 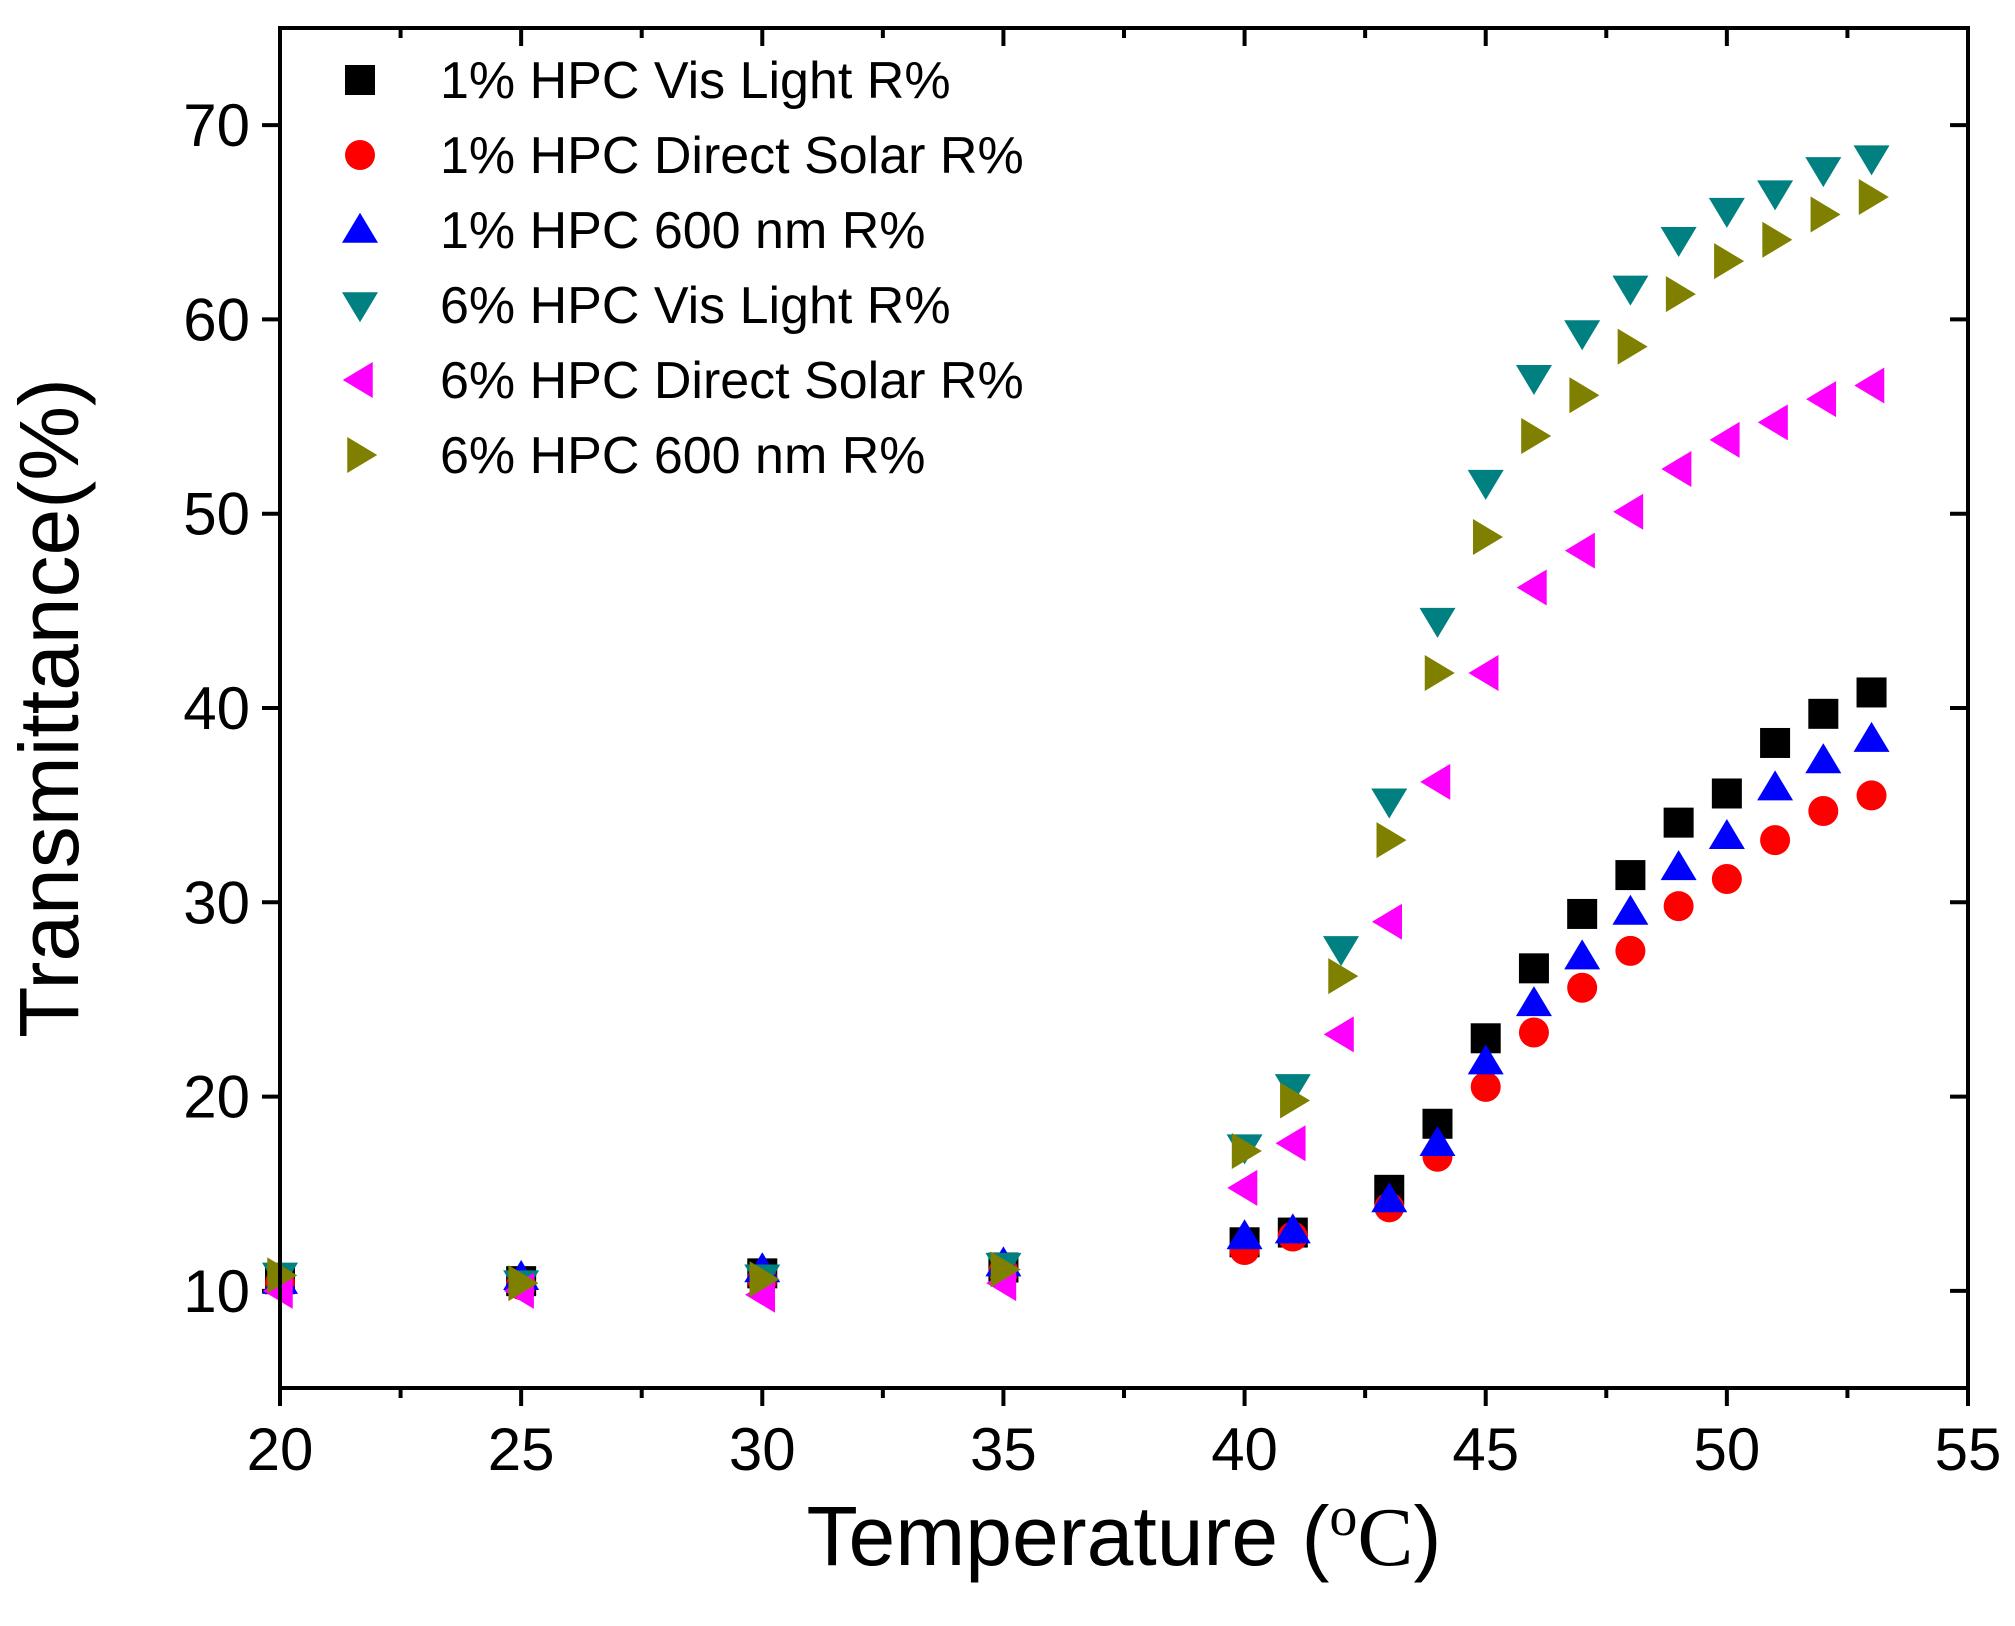 I want to click on y-tick-label: 40, so click(x=216, y=708).